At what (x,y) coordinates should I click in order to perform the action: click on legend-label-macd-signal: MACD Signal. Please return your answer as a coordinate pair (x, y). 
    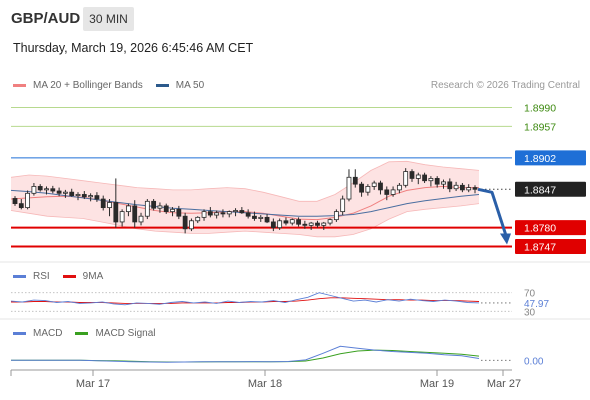
    Looking at the image, I should click on (125, 333).